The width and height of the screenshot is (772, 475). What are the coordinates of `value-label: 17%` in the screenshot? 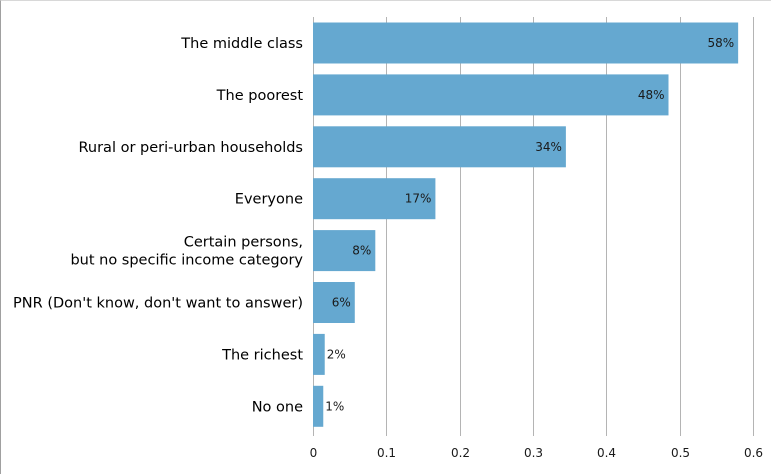 It's located at (418, 199).